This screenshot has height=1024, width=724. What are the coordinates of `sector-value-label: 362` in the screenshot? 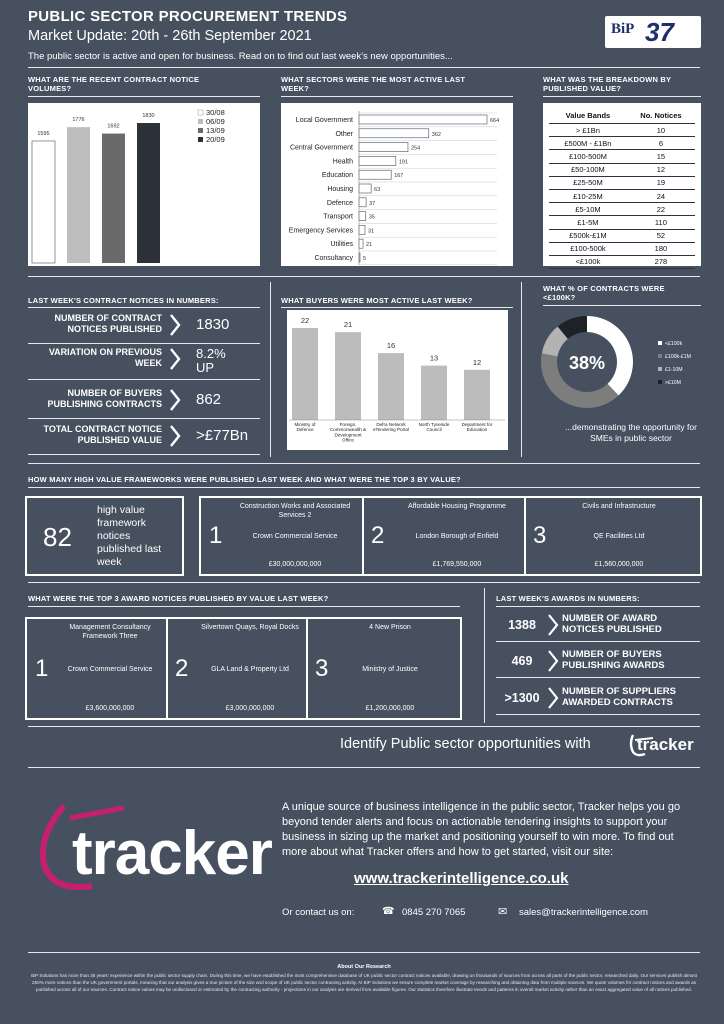 It's located at (436, 135).